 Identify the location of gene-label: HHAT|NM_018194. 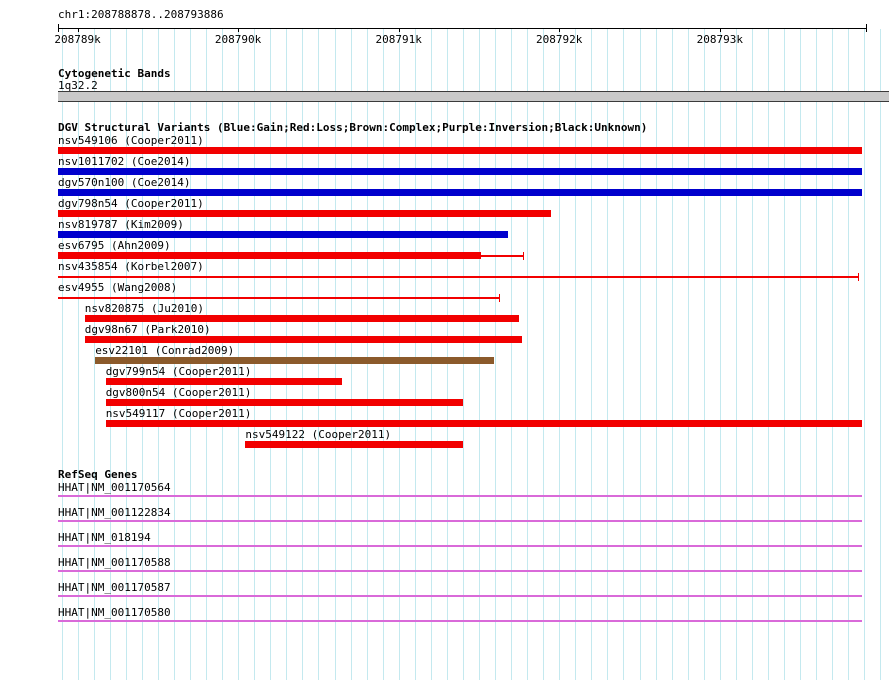
(104, 537).